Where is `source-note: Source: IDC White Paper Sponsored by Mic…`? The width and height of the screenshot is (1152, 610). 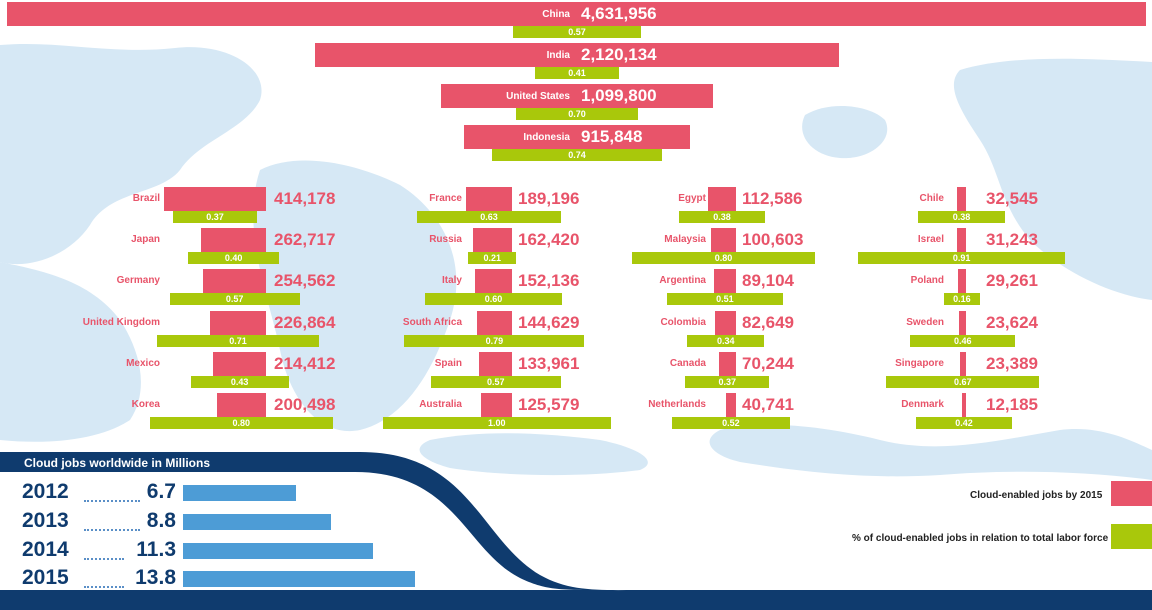
source-note: Source: IDC White Paper Sponsored by Mic… is located at coordinates (827, 581).